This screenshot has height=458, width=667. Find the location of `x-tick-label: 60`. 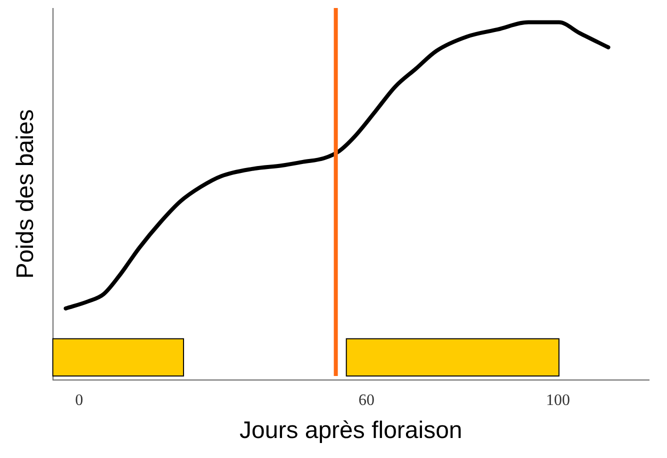

x-tick-label: 60 is located at coordinates (366, 400).